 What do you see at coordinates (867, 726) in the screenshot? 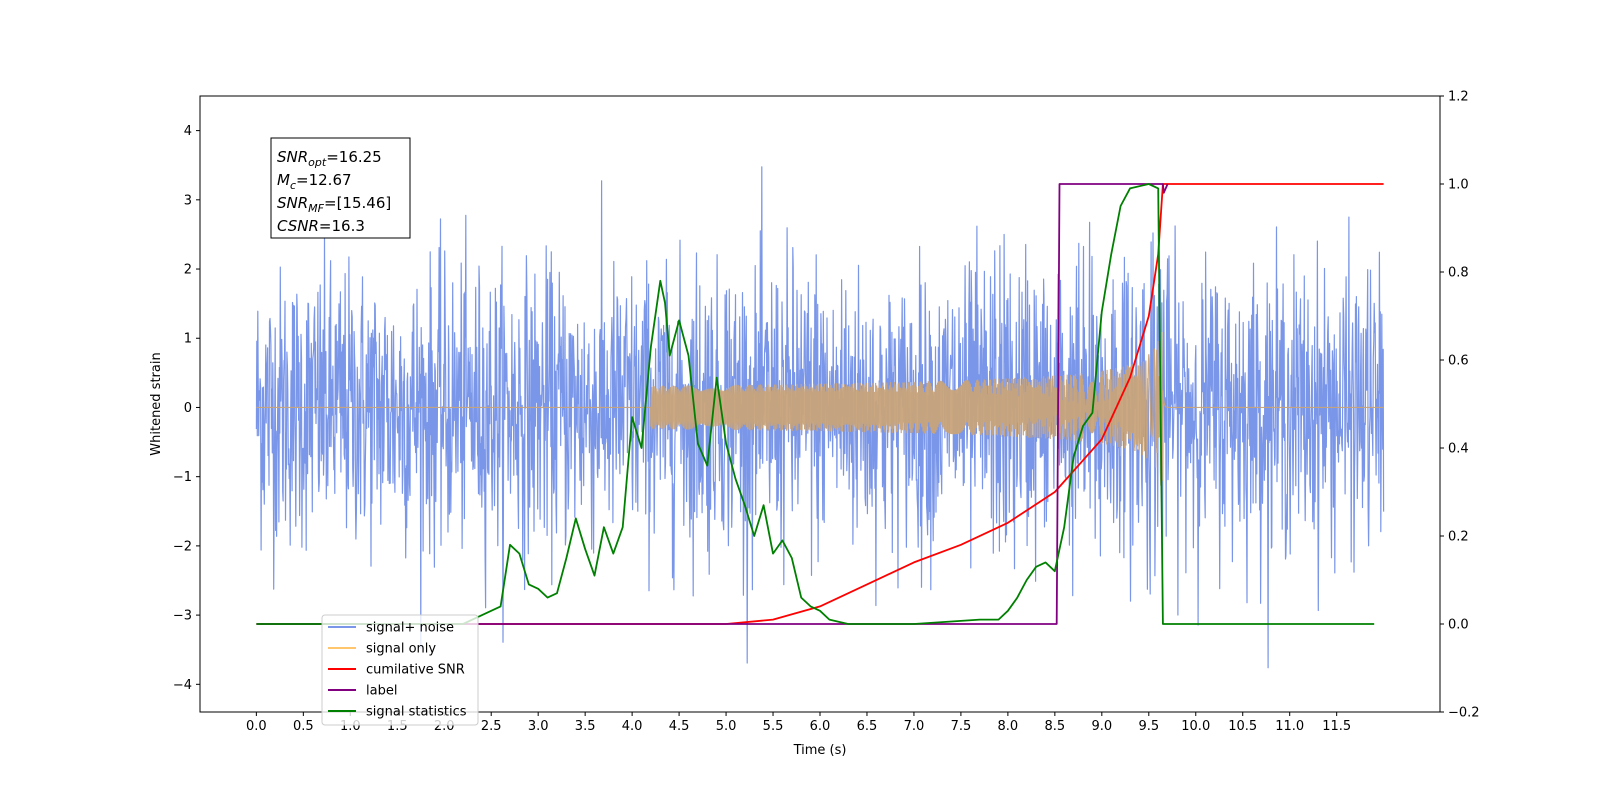
I see `x-tick-label: 6.5` at bounding box center [867, 726].